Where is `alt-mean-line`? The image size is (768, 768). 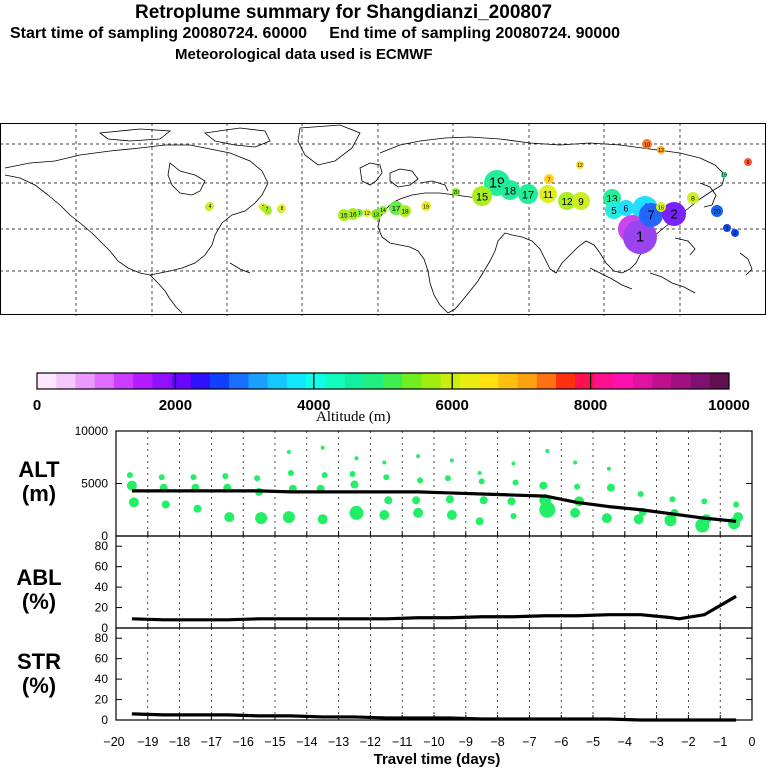 alt-mean-line is located at coordinates (434, 506).